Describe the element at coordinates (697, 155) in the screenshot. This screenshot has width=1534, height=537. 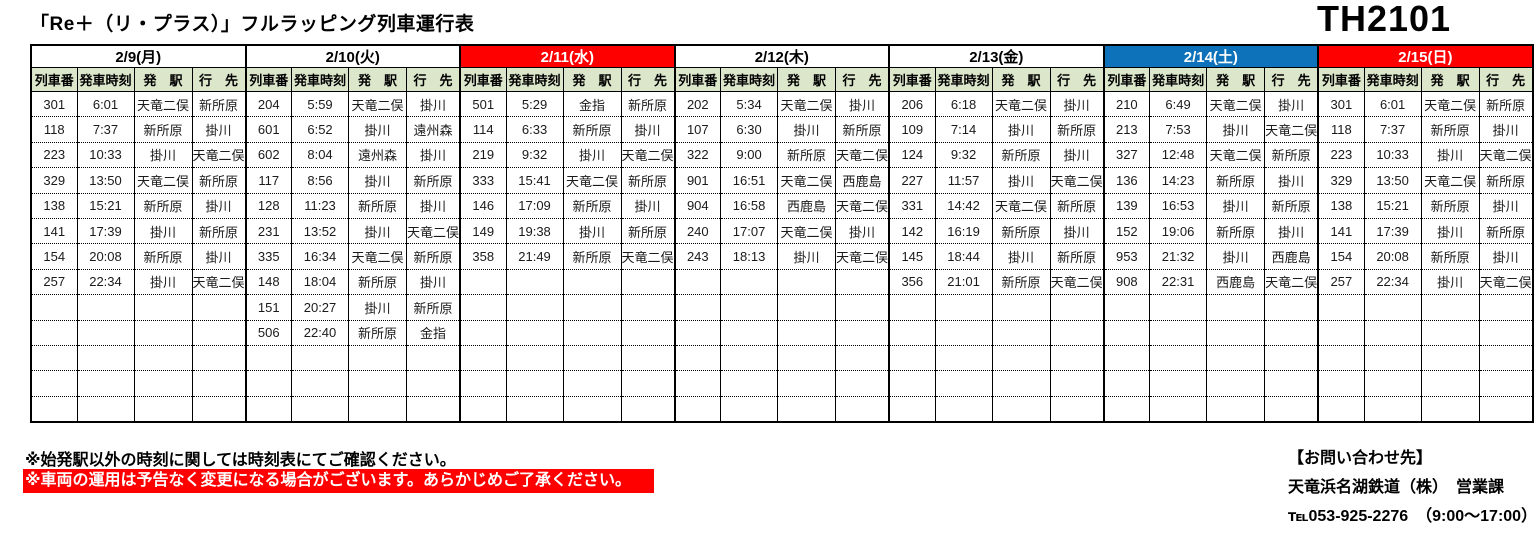
I see `train-no-cell: 322` at that location.